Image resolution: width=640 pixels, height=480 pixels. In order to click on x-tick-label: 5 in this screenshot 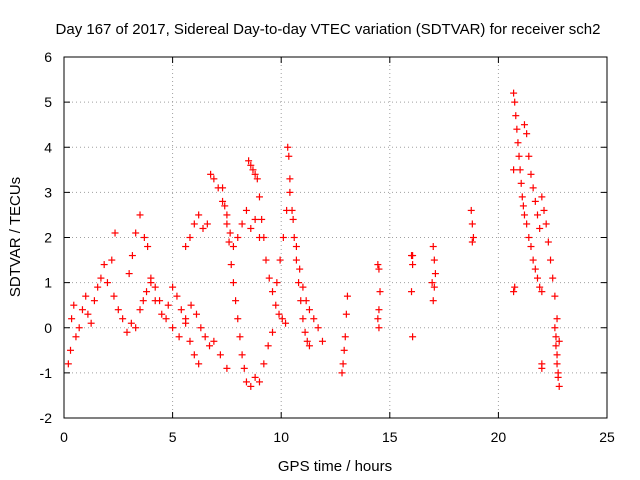, I will do `click(173, 437)`.